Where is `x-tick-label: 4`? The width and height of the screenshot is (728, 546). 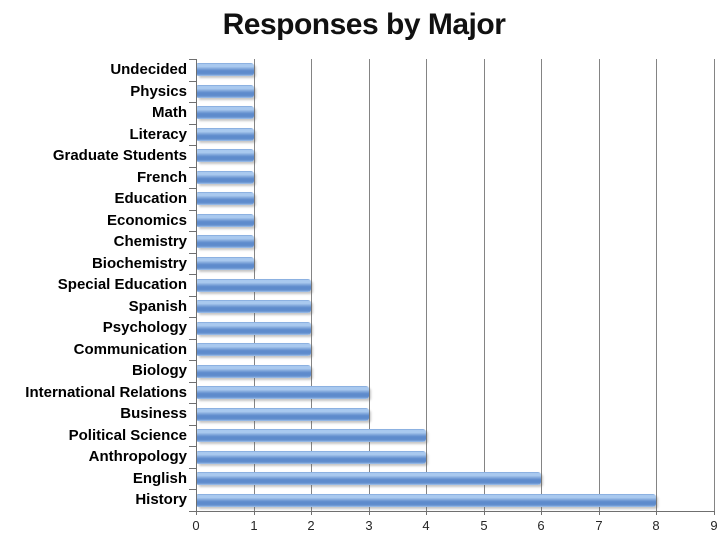 x-tick-label: 4 is located at coordinates (426, 525).